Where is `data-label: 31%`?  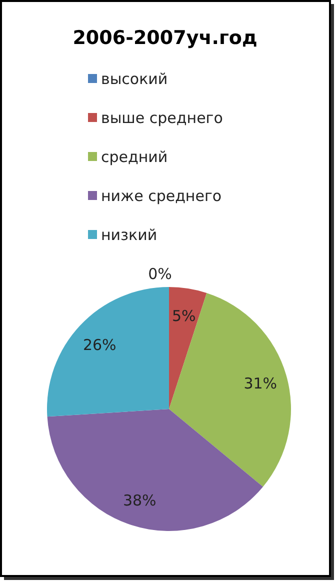 data-label: 31% is located at coordinates (261, 383).